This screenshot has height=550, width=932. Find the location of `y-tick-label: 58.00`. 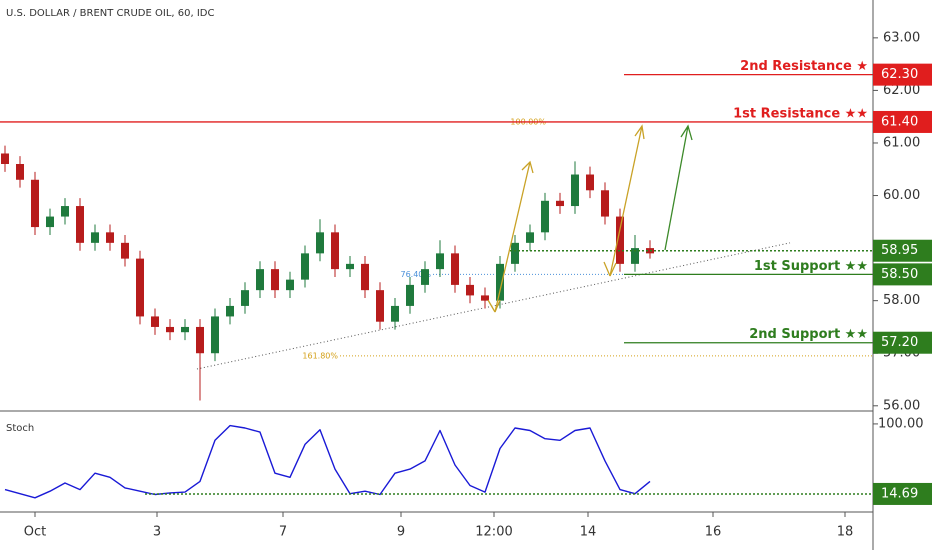

y-tick-label: 58.00 is located at coordinates (901, 300).